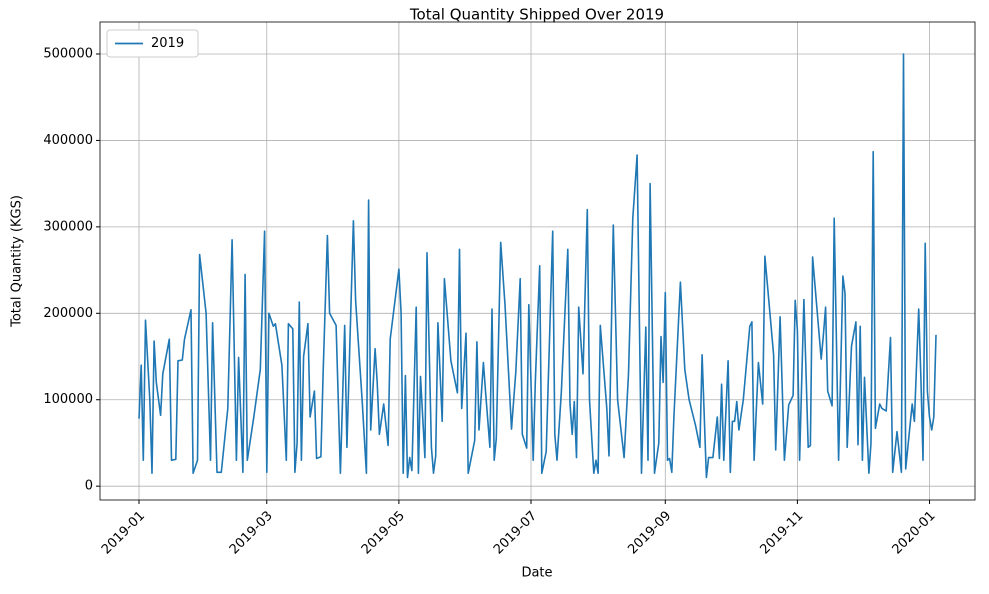 The width and height of the screenshot is (989, 594). I want to click on x-tick-label: 2019-11, so click(781, 532).